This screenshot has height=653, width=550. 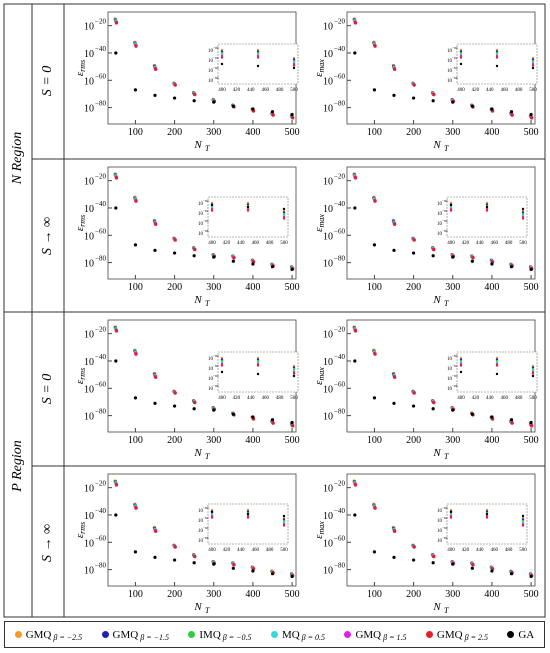 I want to click on inset-y-exp: −82, so click(x=455, y=366).